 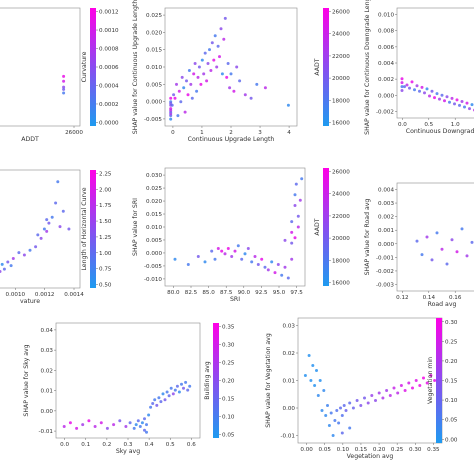 I want to click on x-axis-label: Sky avg, so click(x=128, y=451).